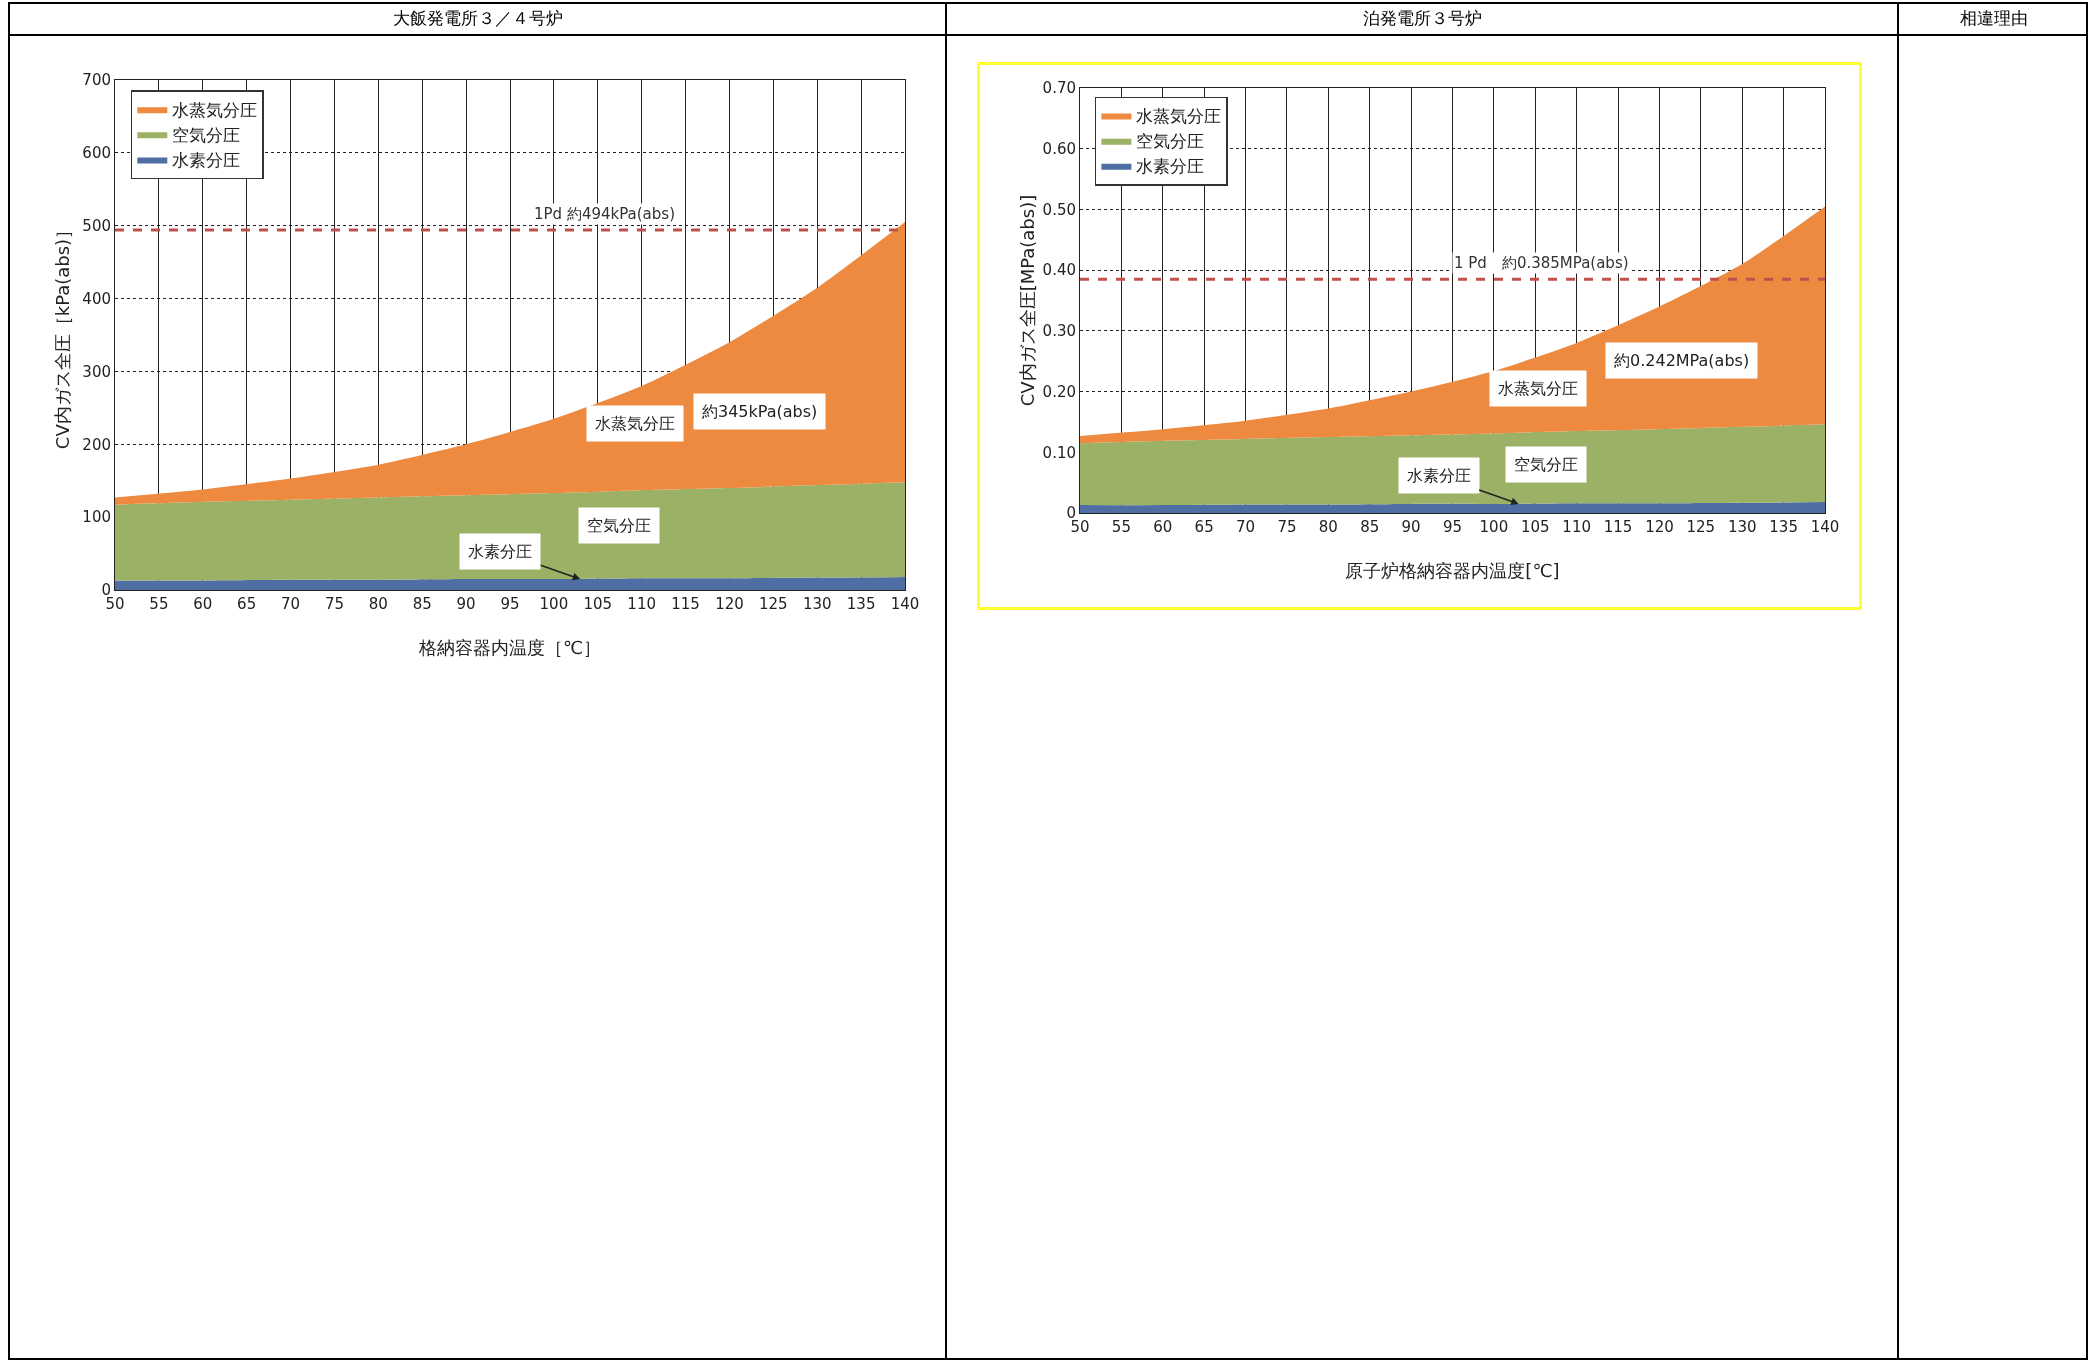  What do you see at coordinates (1541, 263) in the screenshot?
I see `ref-line-label: 1 Pd 約0.385MPa(abs)` at bounding box center [1541, 263].